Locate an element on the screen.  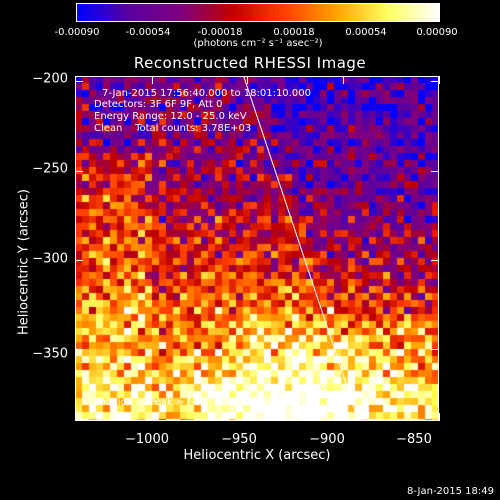
peak-position-text: Position of Peak = [-927,-384] is located at coordinates (169, 402).